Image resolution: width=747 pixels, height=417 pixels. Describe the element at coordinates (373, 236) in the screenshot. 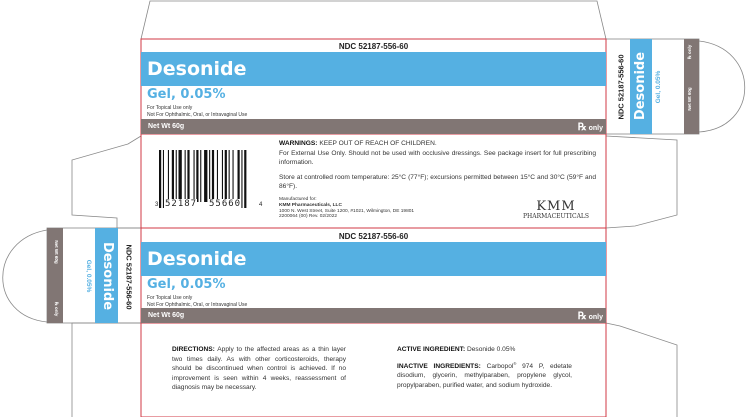

I see `ndc-number-2: NDC 52187-556-60` at that location.